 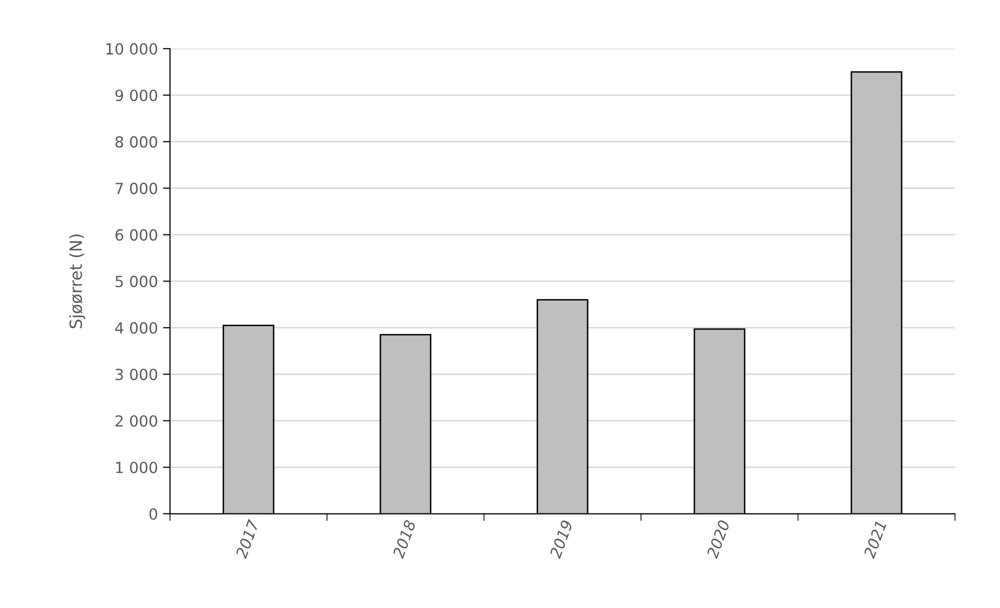 I want to click on y-tick-label: 7 000, so click(x=137, y=188).